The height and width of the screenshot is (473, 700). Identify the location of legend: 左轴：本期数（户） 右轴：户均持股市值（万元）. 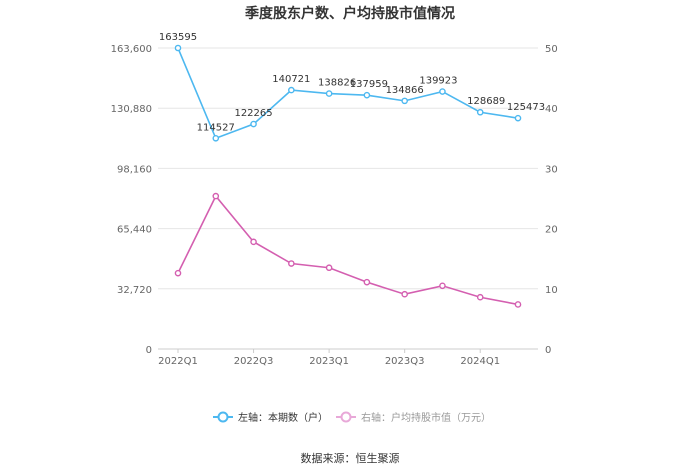
(352, 417).